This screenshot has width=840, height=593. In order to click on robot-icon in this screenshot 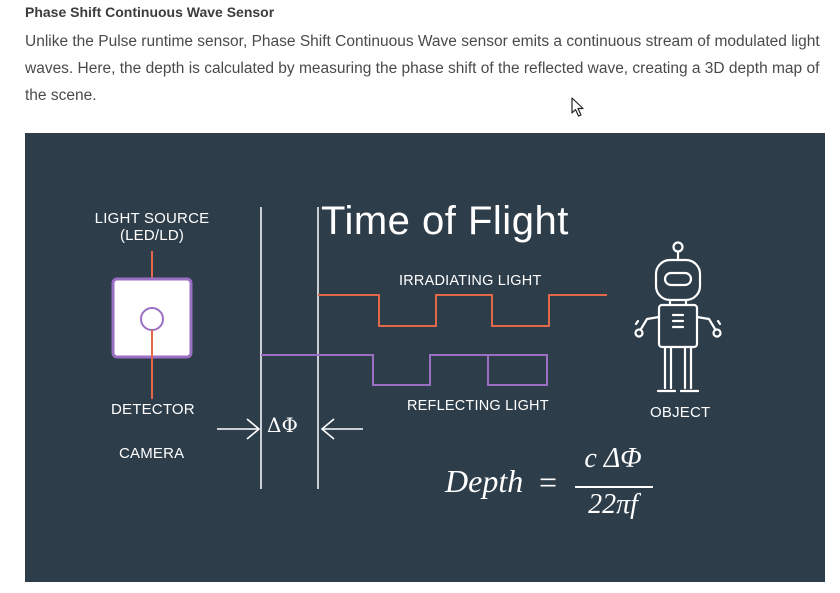, I will do `click(678, 317)`.